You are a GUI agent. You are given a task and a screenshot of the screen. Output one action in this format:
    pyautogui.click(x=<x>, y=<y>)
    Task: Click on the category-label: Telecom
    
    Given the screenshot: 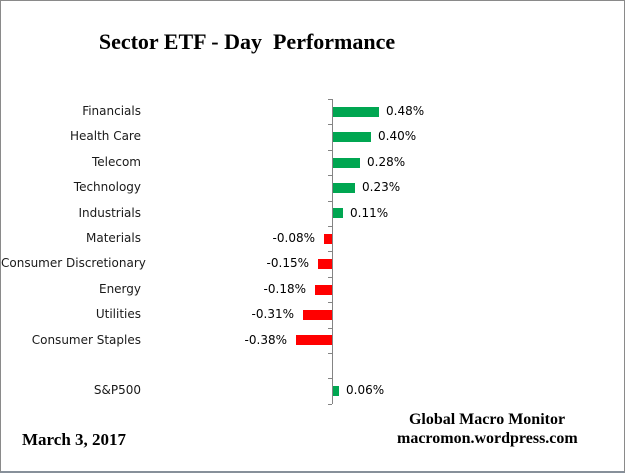 What is the action you would take?
    pyautogui.click(x=116, y=161)
    